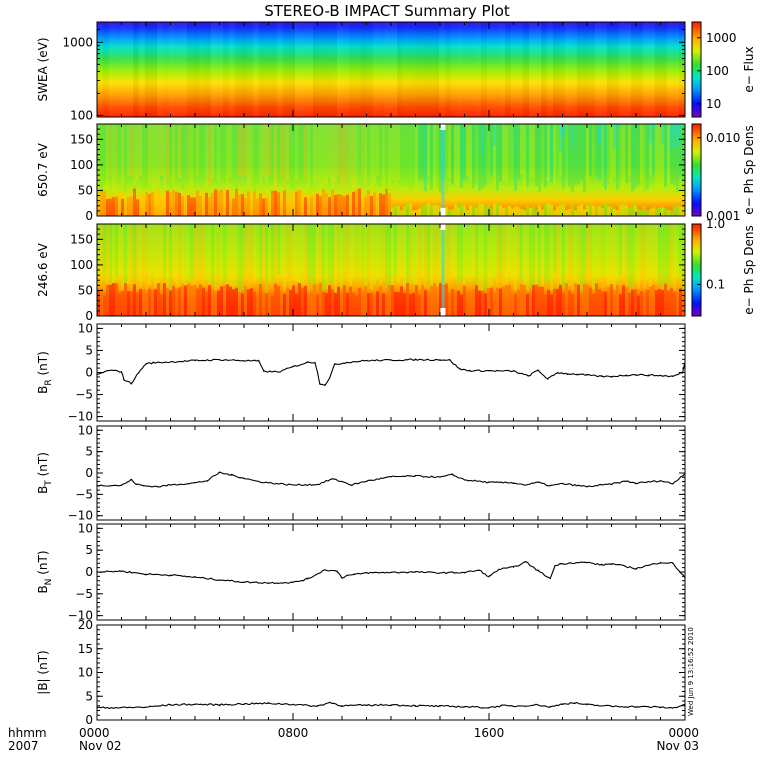 The height and width of the screenshot is (780, 780). I want to click on y-axis-title: BN (nT), so click(45, 571).